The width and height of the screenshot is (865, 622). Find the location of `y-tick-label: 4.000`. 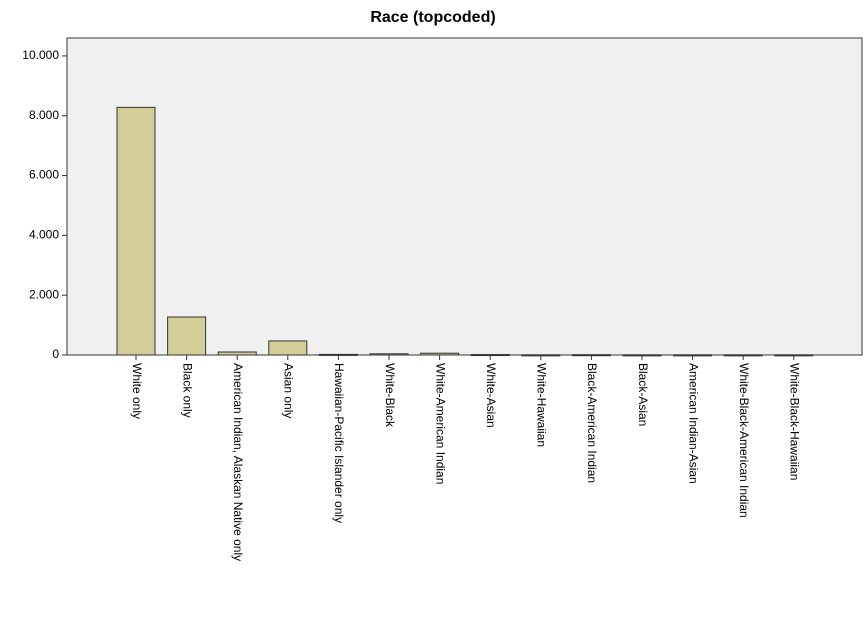

y-tick-label: 4.000 is located at coordinates (44, 235).